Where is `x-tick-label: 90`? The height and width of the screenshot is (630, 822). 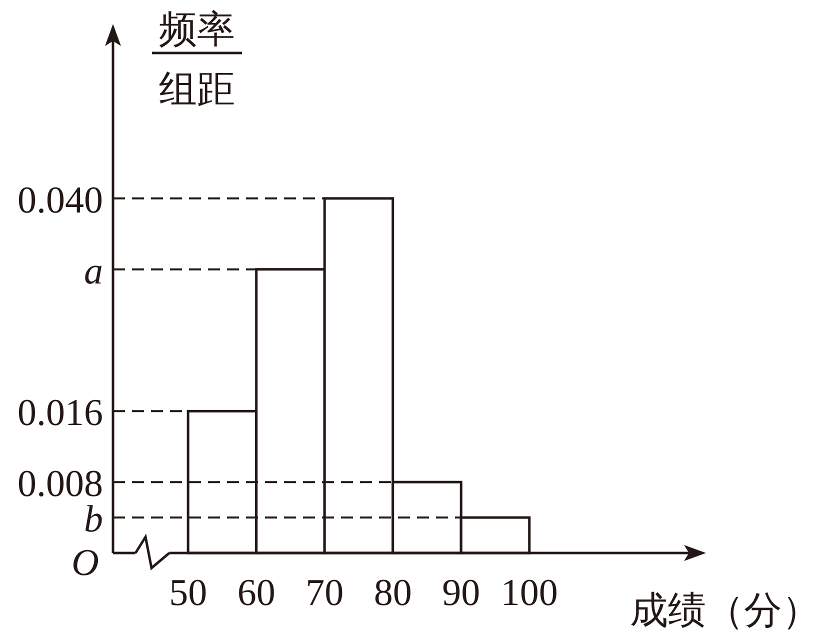
x-tick-label: 90 is located at coordinates (461, 593).